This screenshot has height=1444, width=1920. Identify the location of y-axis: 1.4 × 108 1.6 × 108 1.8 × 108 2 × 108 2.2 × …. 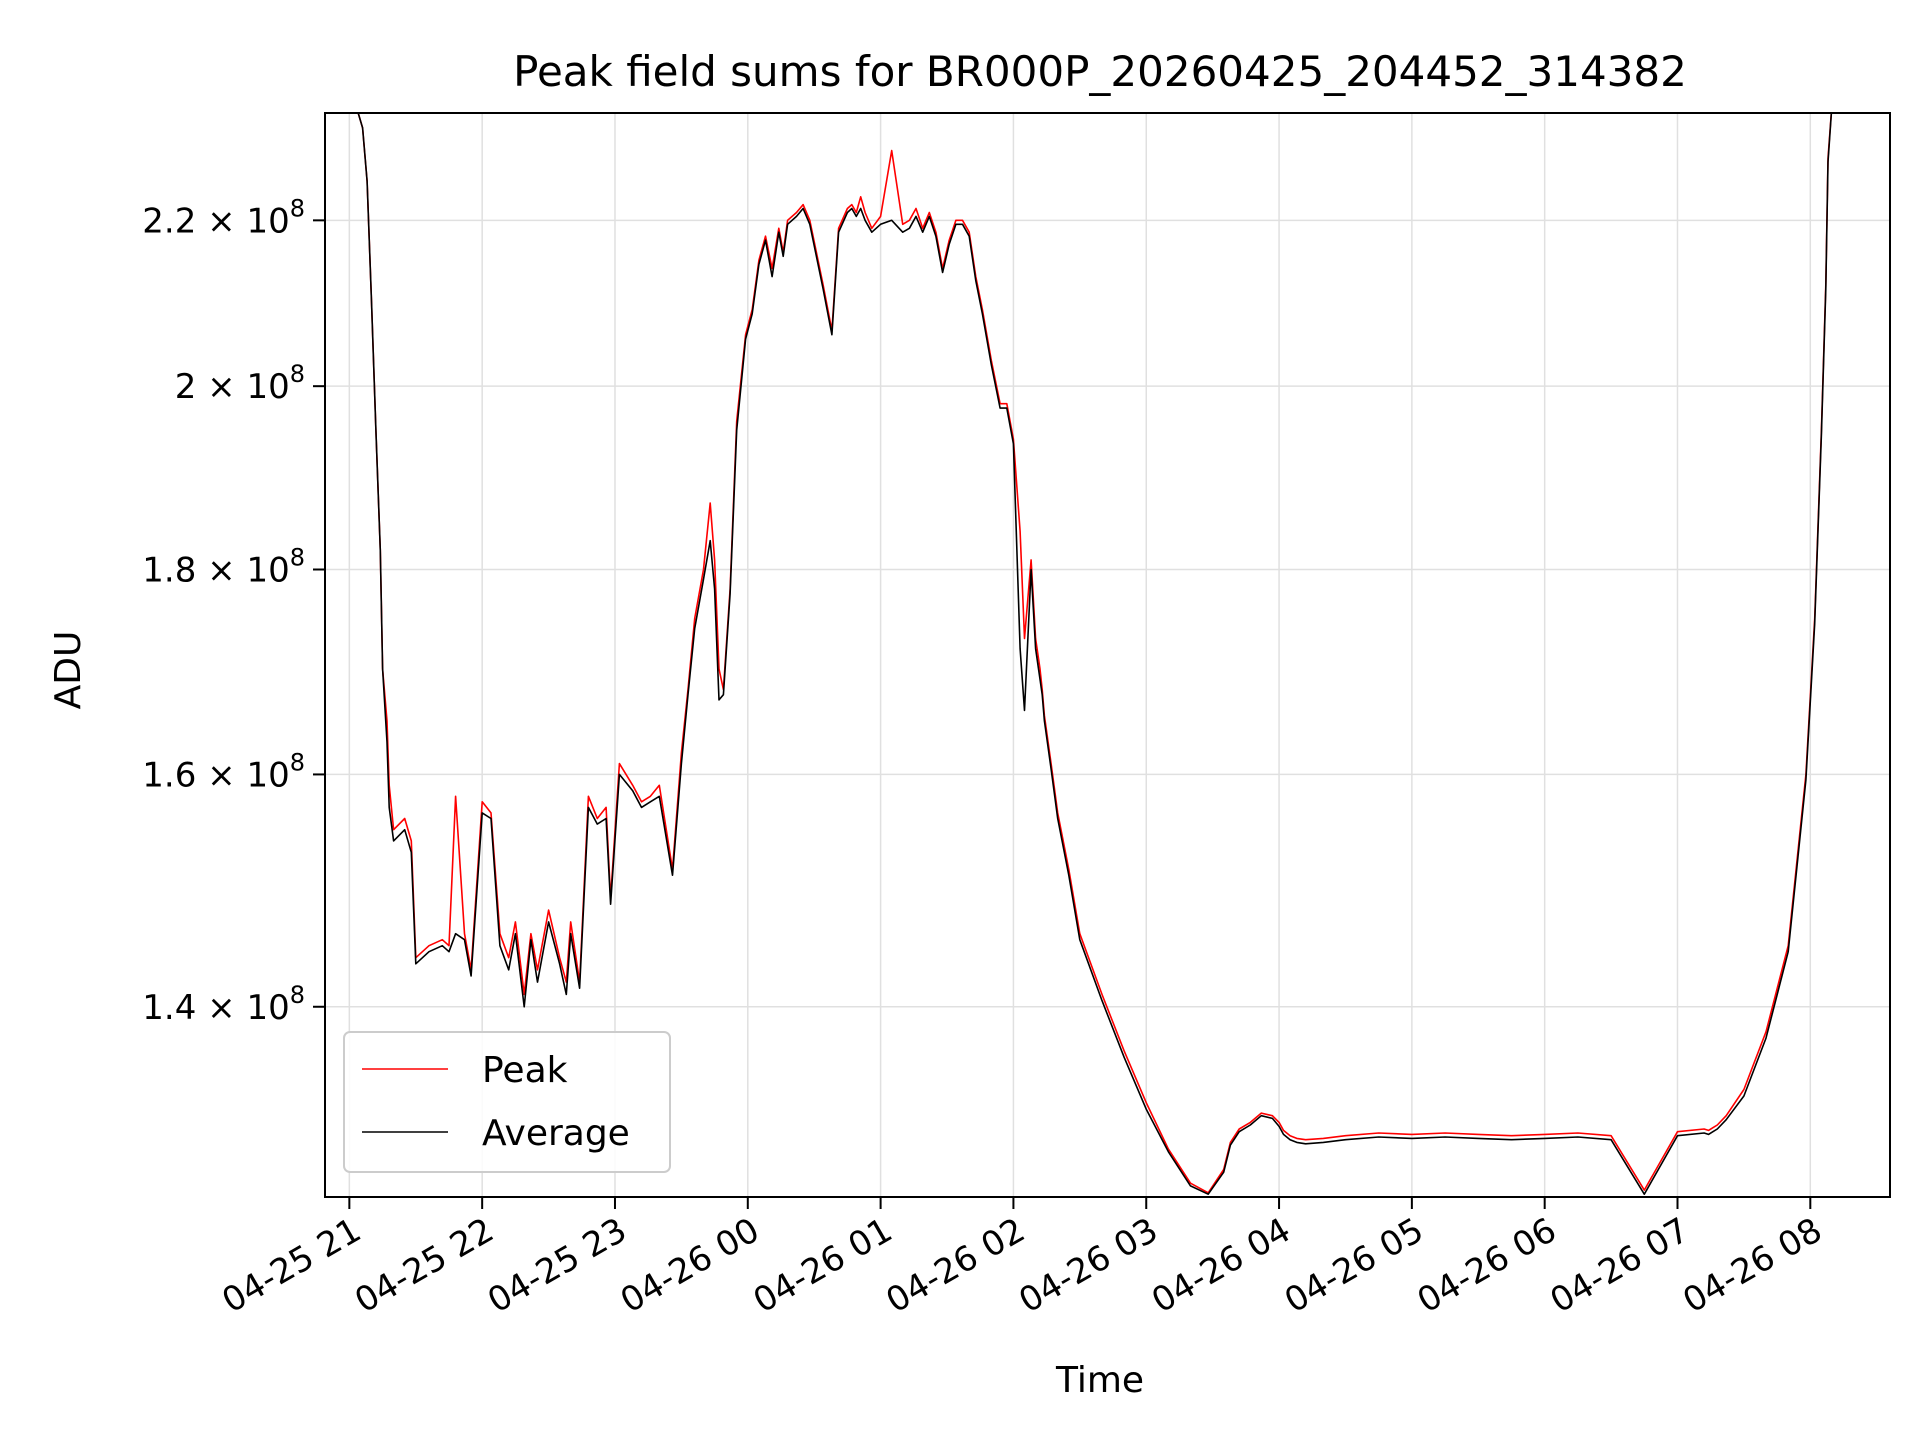
(233, 611).